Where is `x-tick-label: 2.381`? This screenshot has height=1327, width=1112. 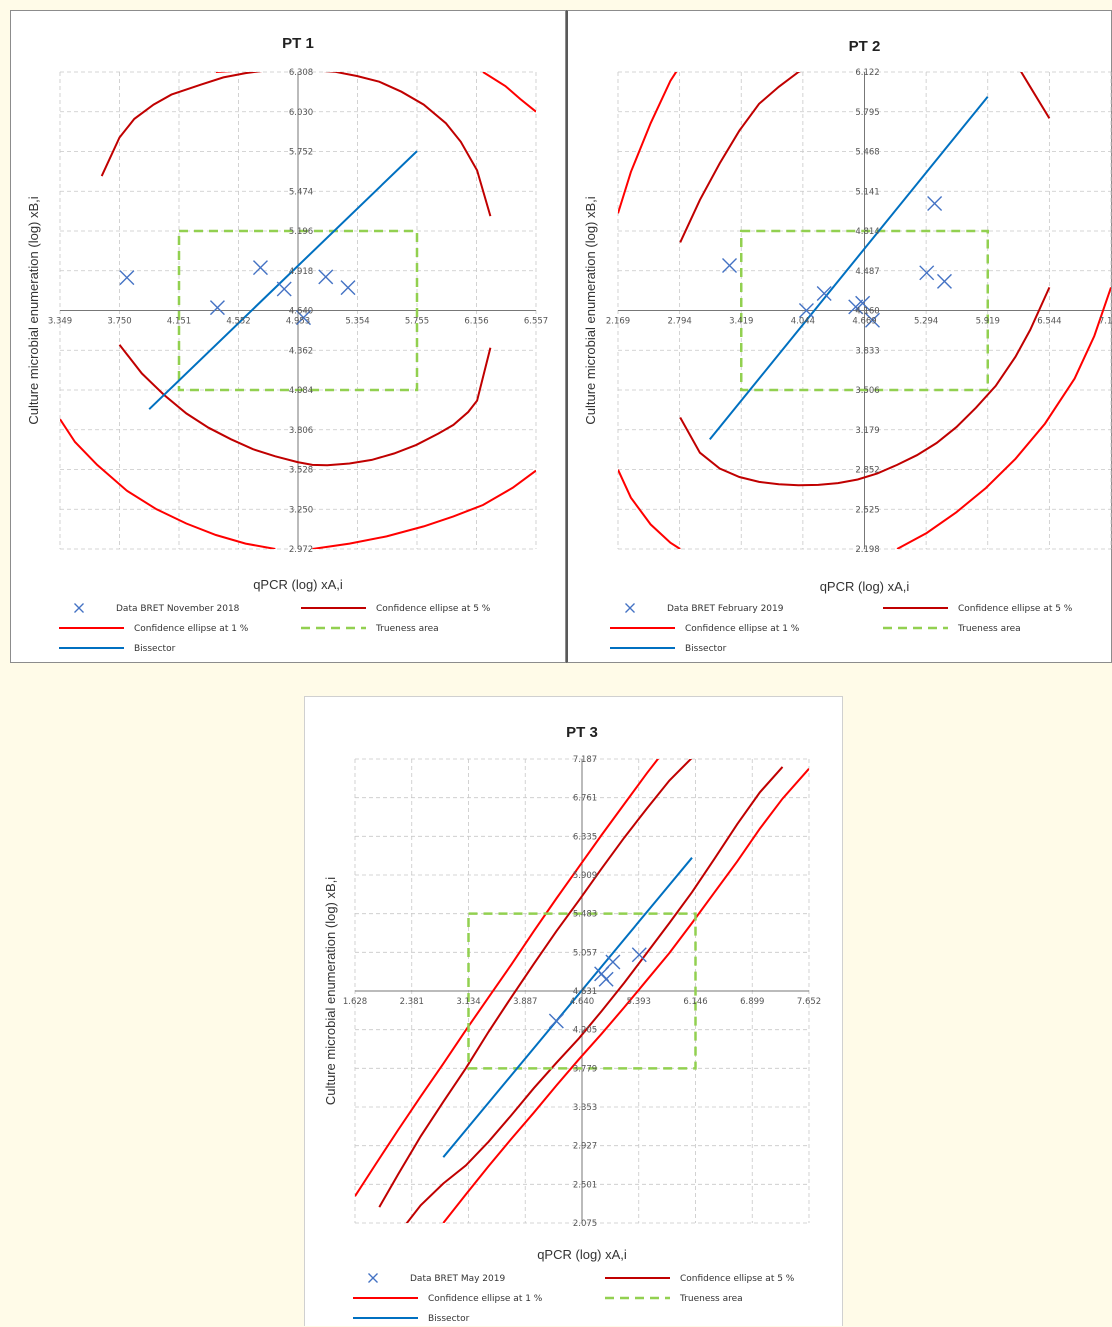
x-tick-label: 2.381 is located at coordinates (412, 1002).